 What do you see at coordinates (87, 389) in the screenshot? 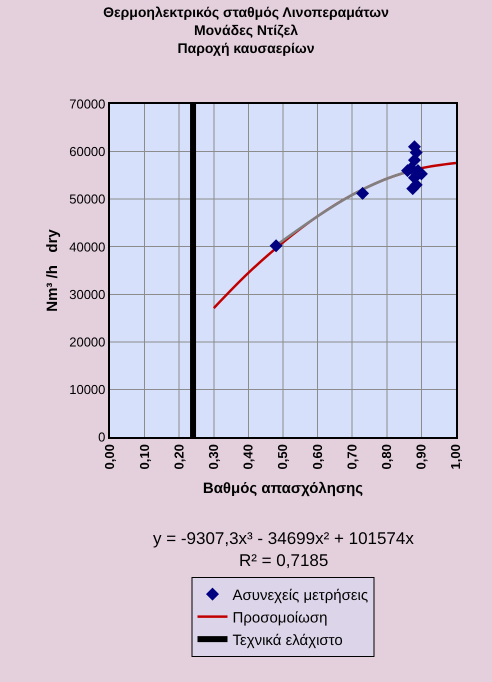
I see `y-tick-label: 10000` at bounding box center [87, 389].